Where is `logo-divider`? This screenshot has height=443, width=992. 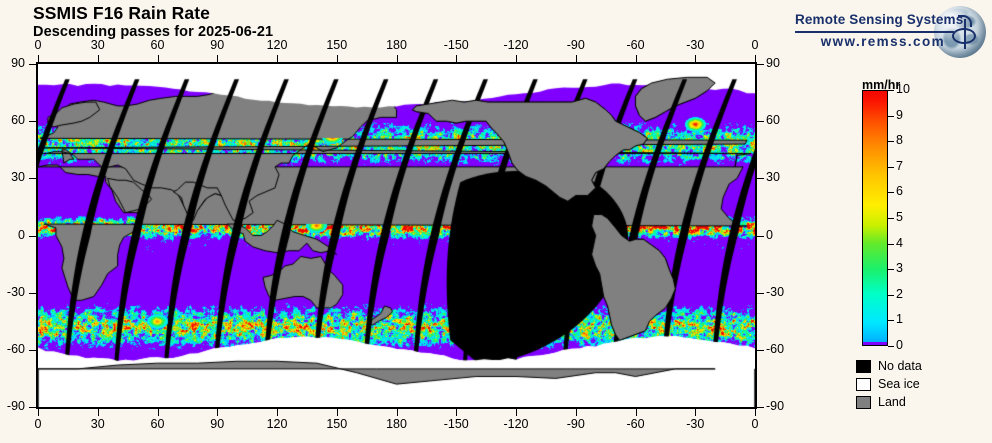
logo-divider is located at coordinates (874, 32).